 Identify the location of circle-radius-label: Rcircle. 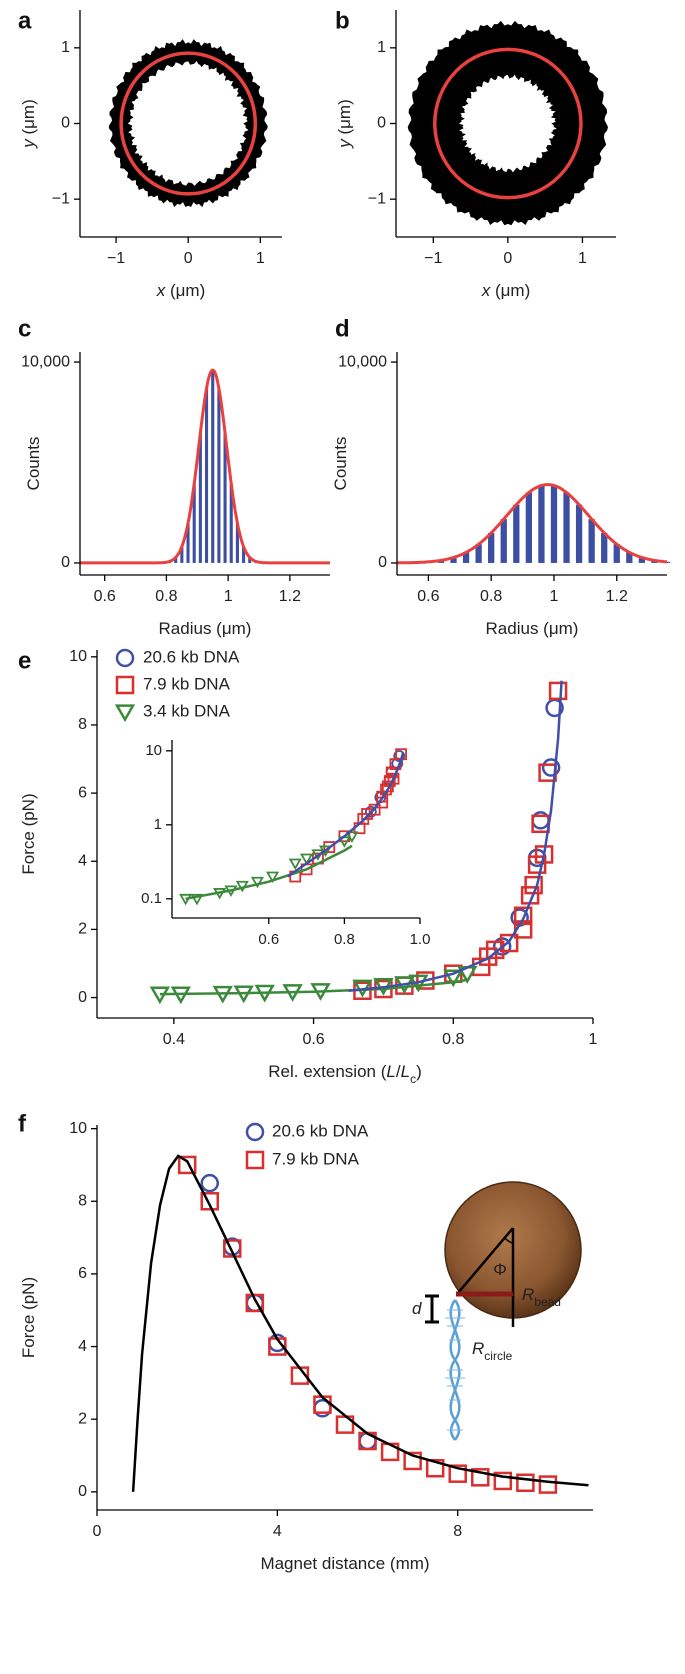
(492, 1351).